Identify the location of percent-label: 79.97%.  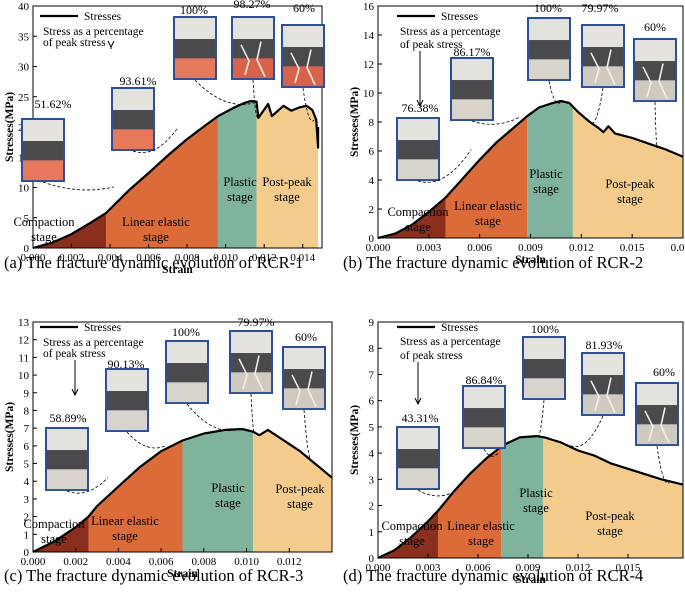
(256, 322).